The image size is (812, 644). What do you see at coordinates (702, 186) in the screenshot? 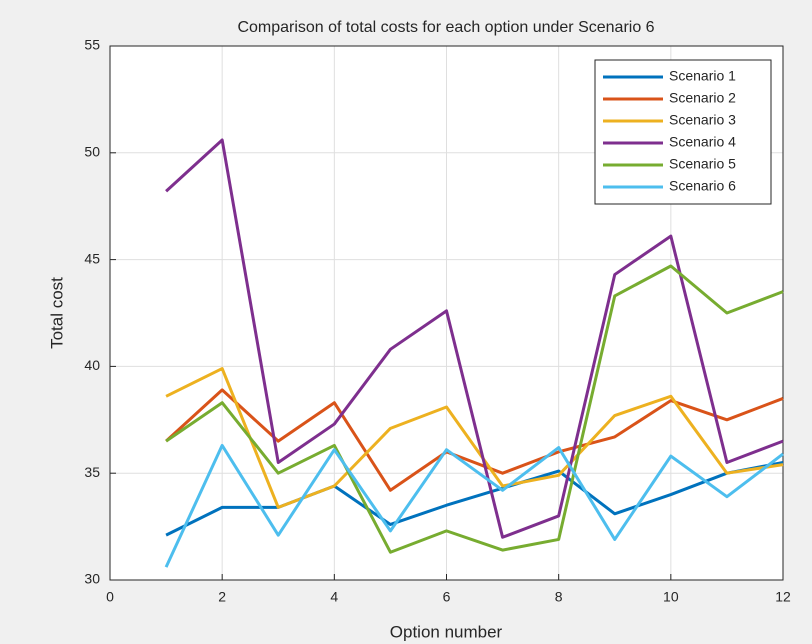
I see `legend-label: Scenario 6` at bounding box center [702, 186].